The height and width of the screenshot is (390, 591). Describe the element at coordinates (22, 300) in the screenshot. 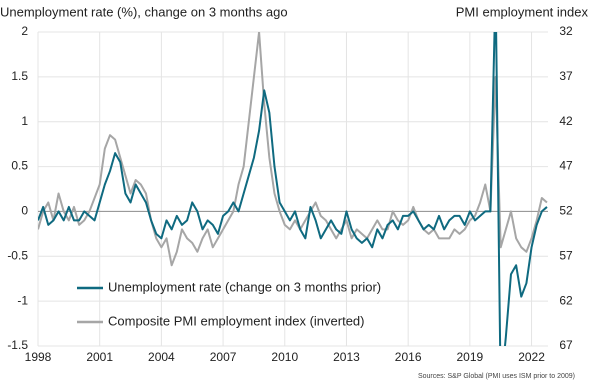

I see `y-tick-label: -1` at that location.